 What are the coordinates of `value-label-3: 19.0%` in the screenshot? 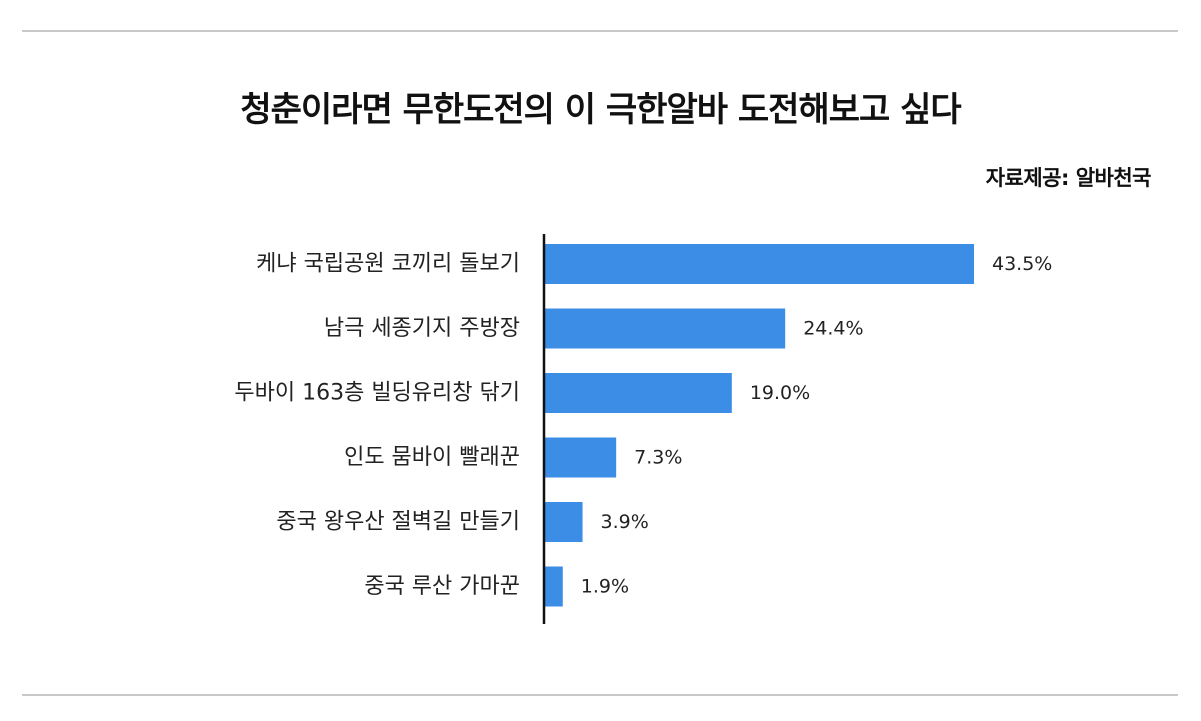 It's located at (780, 393).